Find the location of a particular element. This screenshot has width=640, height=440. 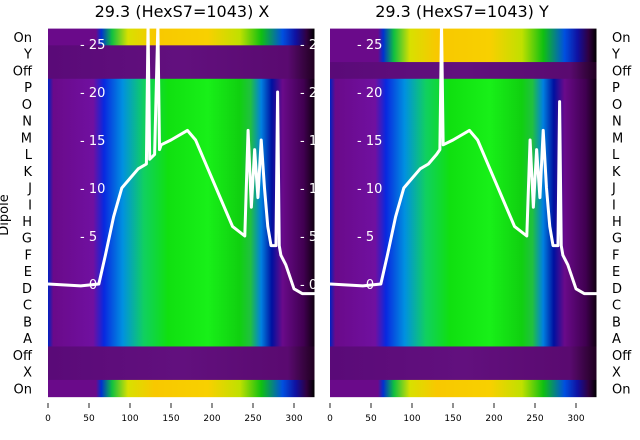

y-axis-label: Dipole is located at coordinates (6, 214).